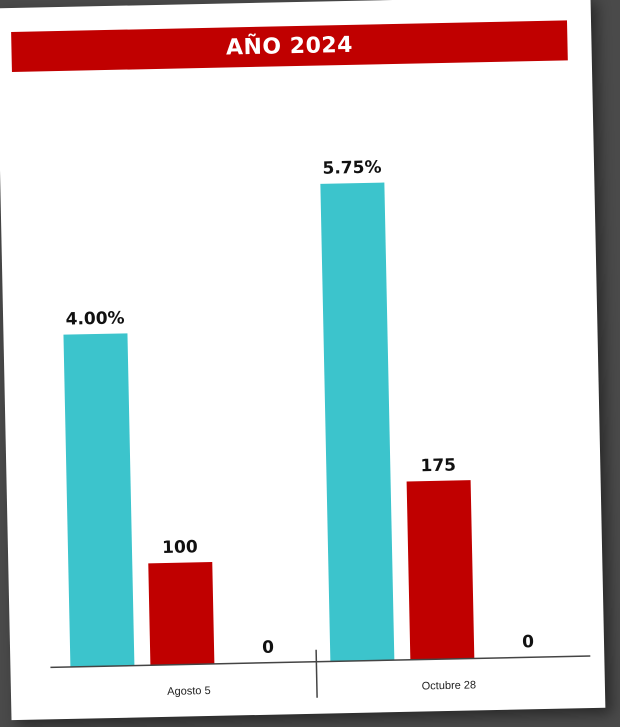  Describe the element at coordinates (528, 642) in the screenshot. I see `data-label-3-2: 0` at that location.